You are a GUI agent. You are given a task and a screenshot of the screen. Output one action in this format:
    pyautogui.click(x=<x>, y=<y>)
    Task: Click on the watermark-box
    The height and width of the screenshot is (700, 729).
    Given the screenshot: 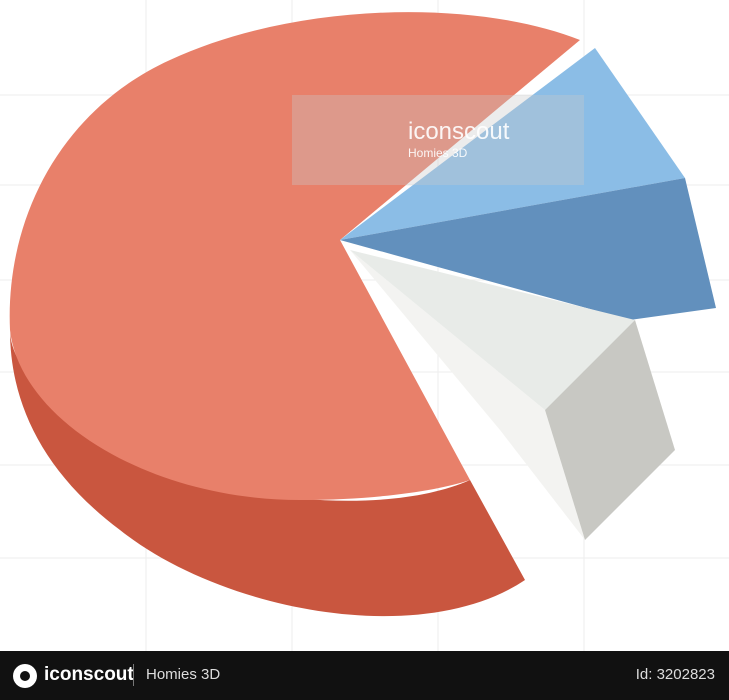 What is the action you would take?
    pyautogui.click(x=438, y=140)
    